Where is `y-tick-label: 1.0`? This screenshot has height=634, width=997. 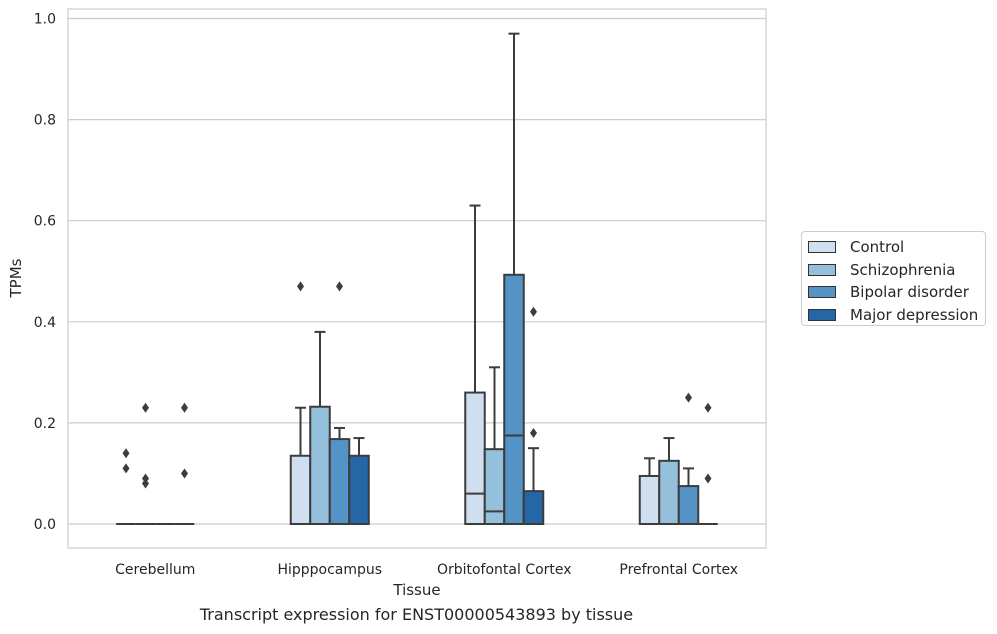
y-tick-label: 1.0 is located at coordinates (45, 20).